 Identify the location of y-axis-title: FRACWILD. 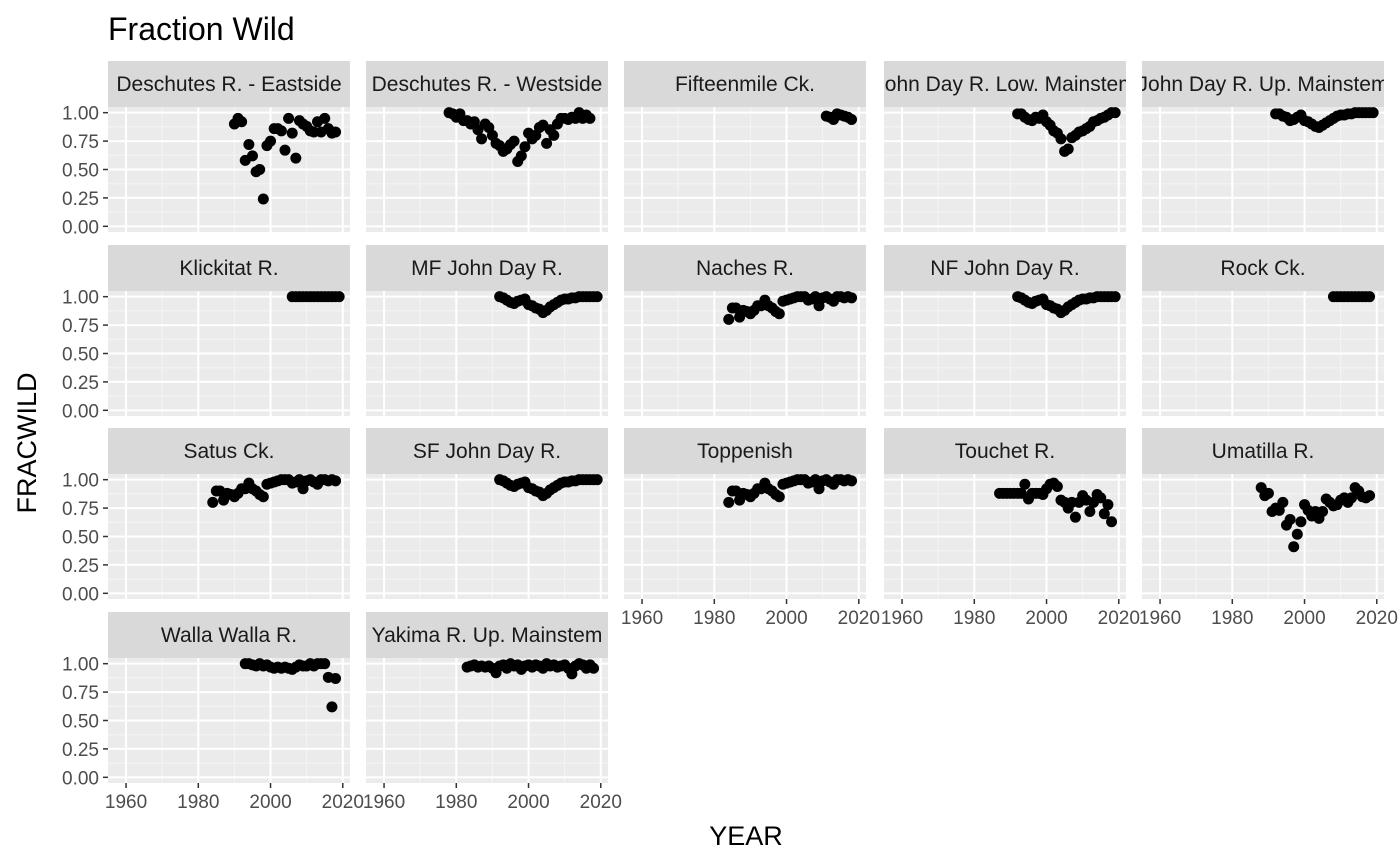
(27, 443).